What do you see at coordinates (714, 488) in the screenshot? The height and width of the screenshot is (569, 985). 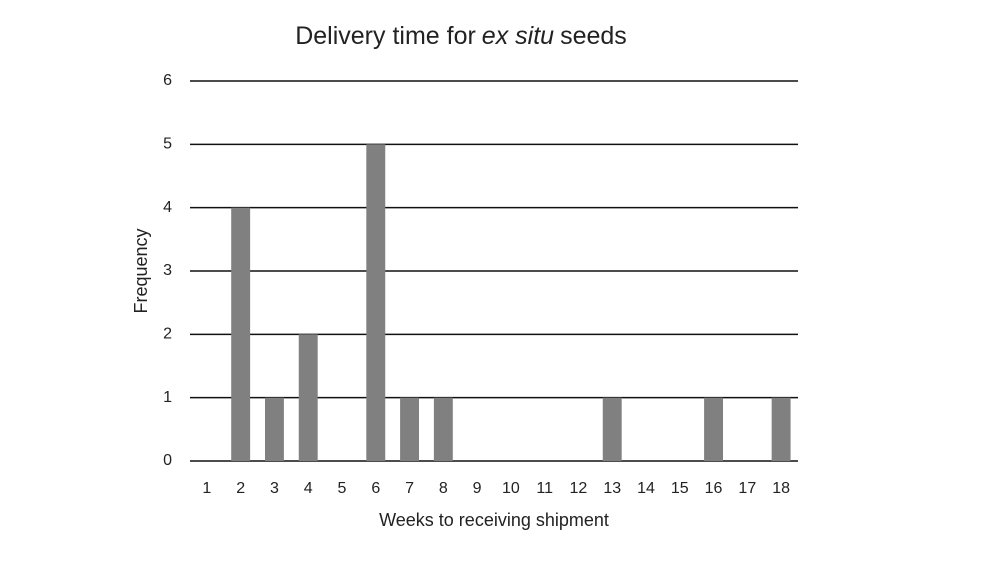 I see `x-tick-label: 16` at bounding box center [714, 488].